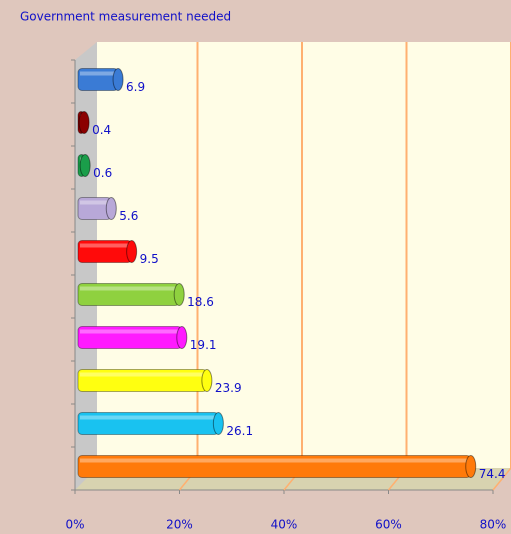  Describe the element at coordinates (149, 259) in the screenshot. I see `data-label: 9.5` at that location.